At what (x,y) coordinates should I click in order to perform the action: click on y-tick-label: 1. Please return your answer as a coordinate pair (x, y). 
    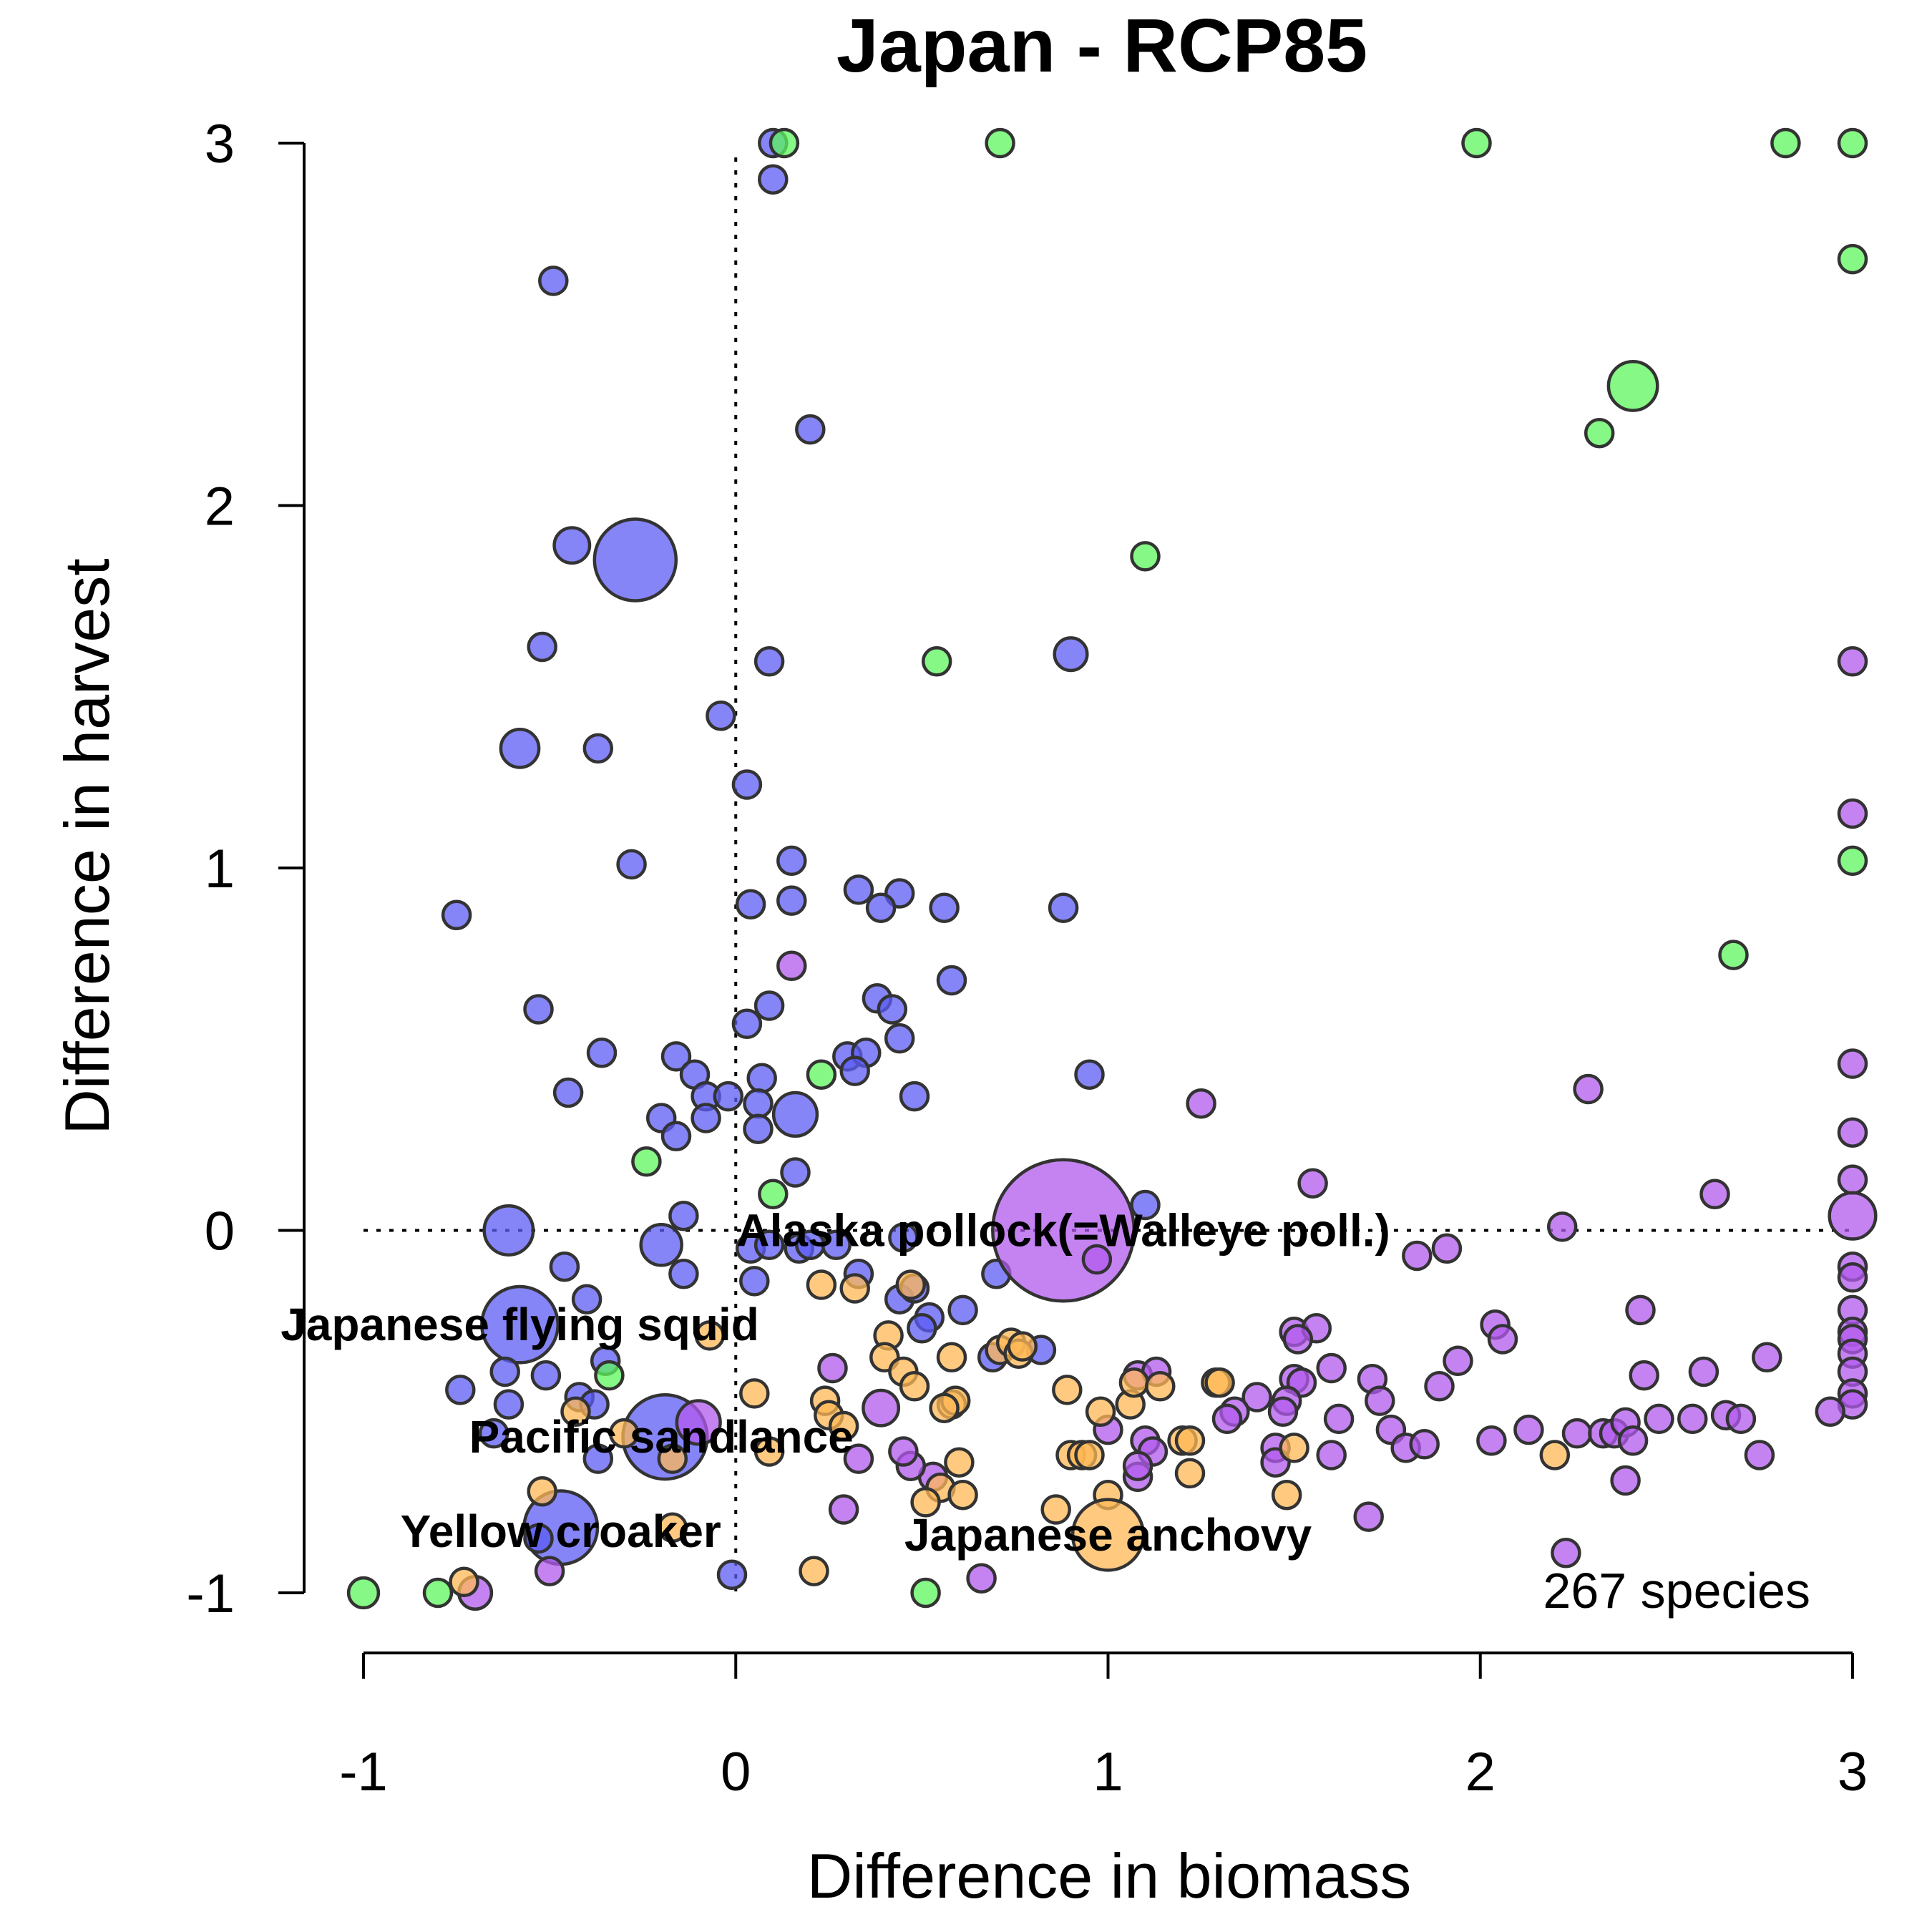
    Looking at the image, I should click on (220, 869).